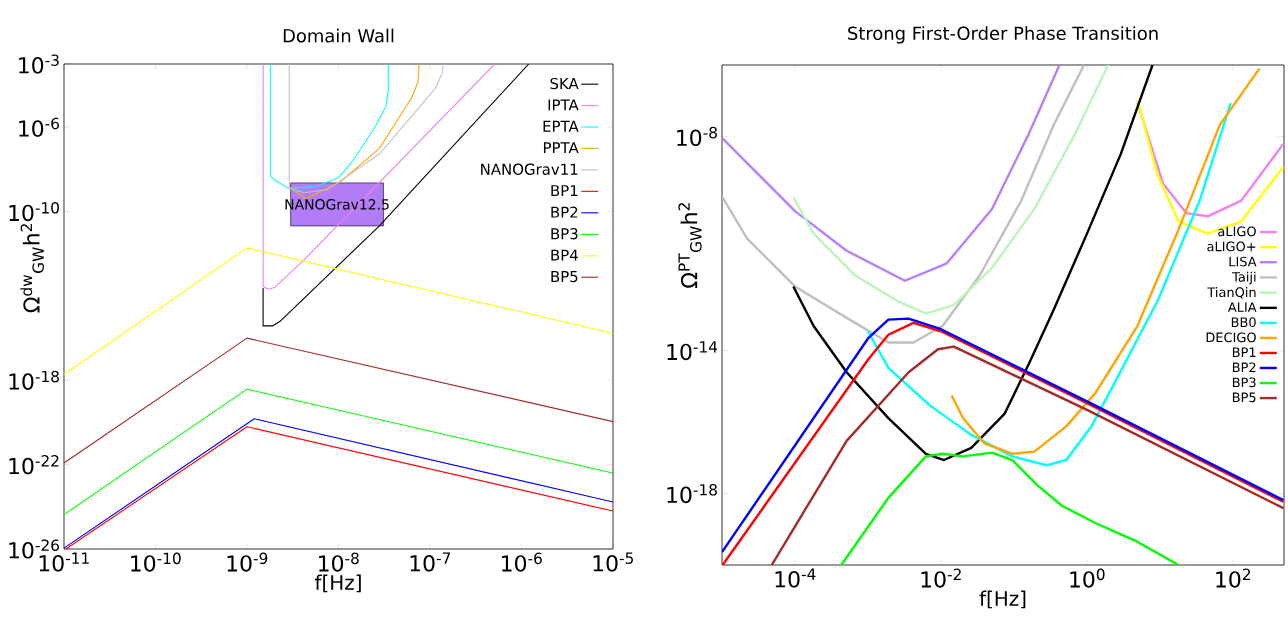 The image size is (1288, 632). I want to click on y-tick-label: 10$^{-14}$, so click(692, 351).